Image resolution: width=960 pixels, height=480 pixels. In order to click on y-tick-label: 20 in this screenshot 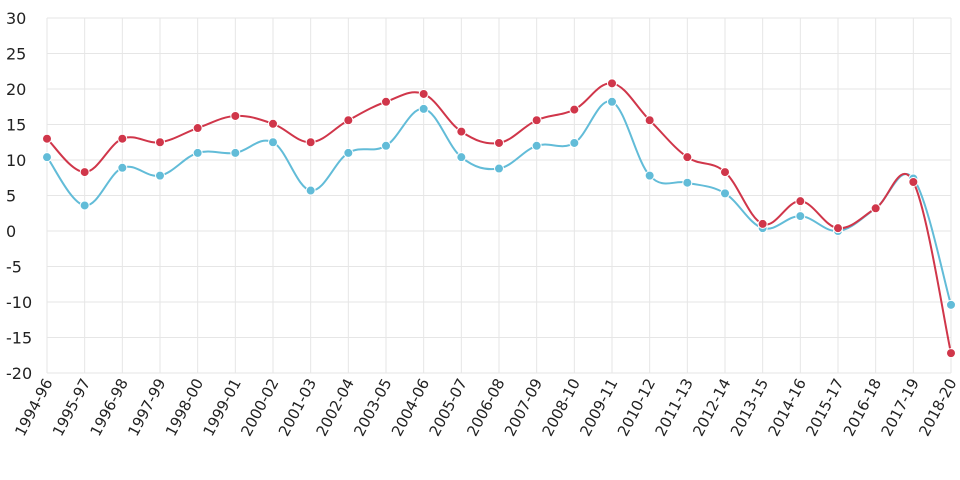, I will do `click(16, 89)`.